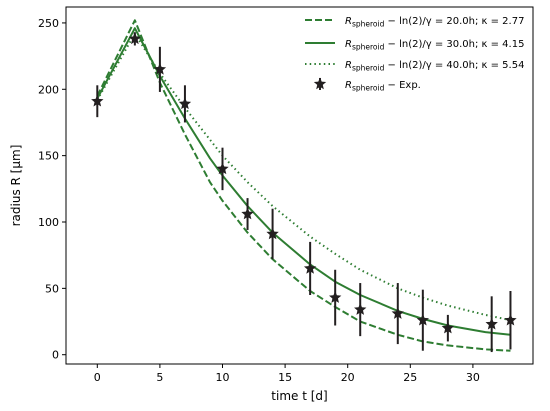  Describe the element at coordinates (48, 23) in the screenshot. I see `y-tick-label: 250` at that location.